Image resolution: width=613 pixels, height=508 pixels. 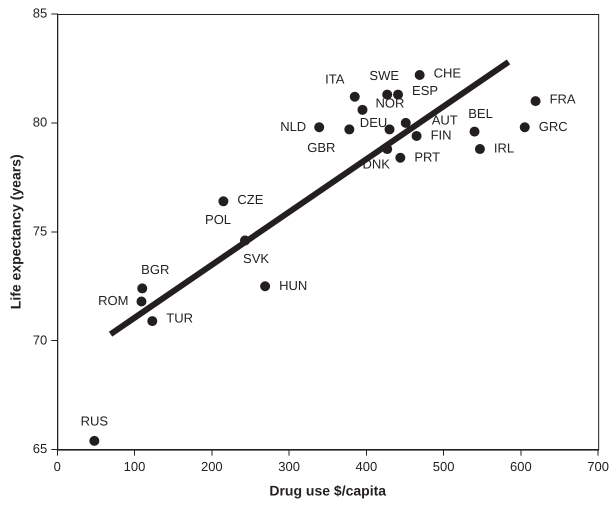 What do you see at coordinates (293, 126) in the screenshot?
I see `annotation: NLD` at bounding box center [293, 126].